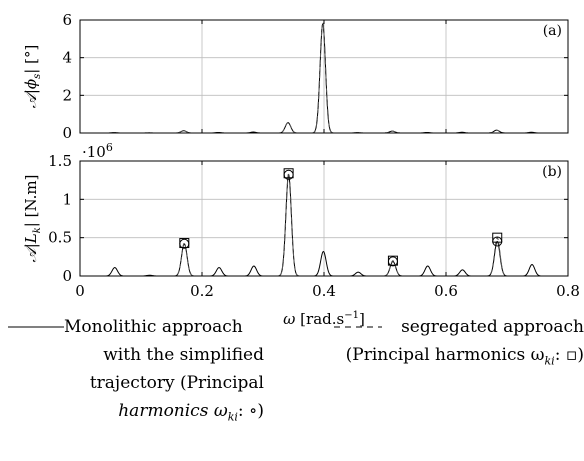 The height and width of the screenshot is (461, 584). What do you see at coordinates (60, 161) in the screenshot?
I see `ytick-label-b-3: 1.5` at bounding box center [60, 161].